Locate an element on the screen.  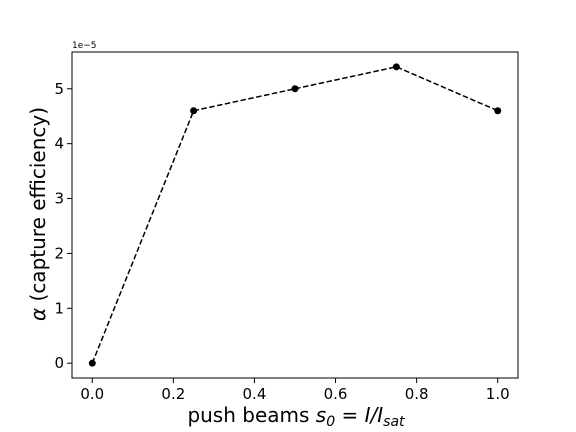
x-axis-label-i: I is located at coordinates (368, 415).